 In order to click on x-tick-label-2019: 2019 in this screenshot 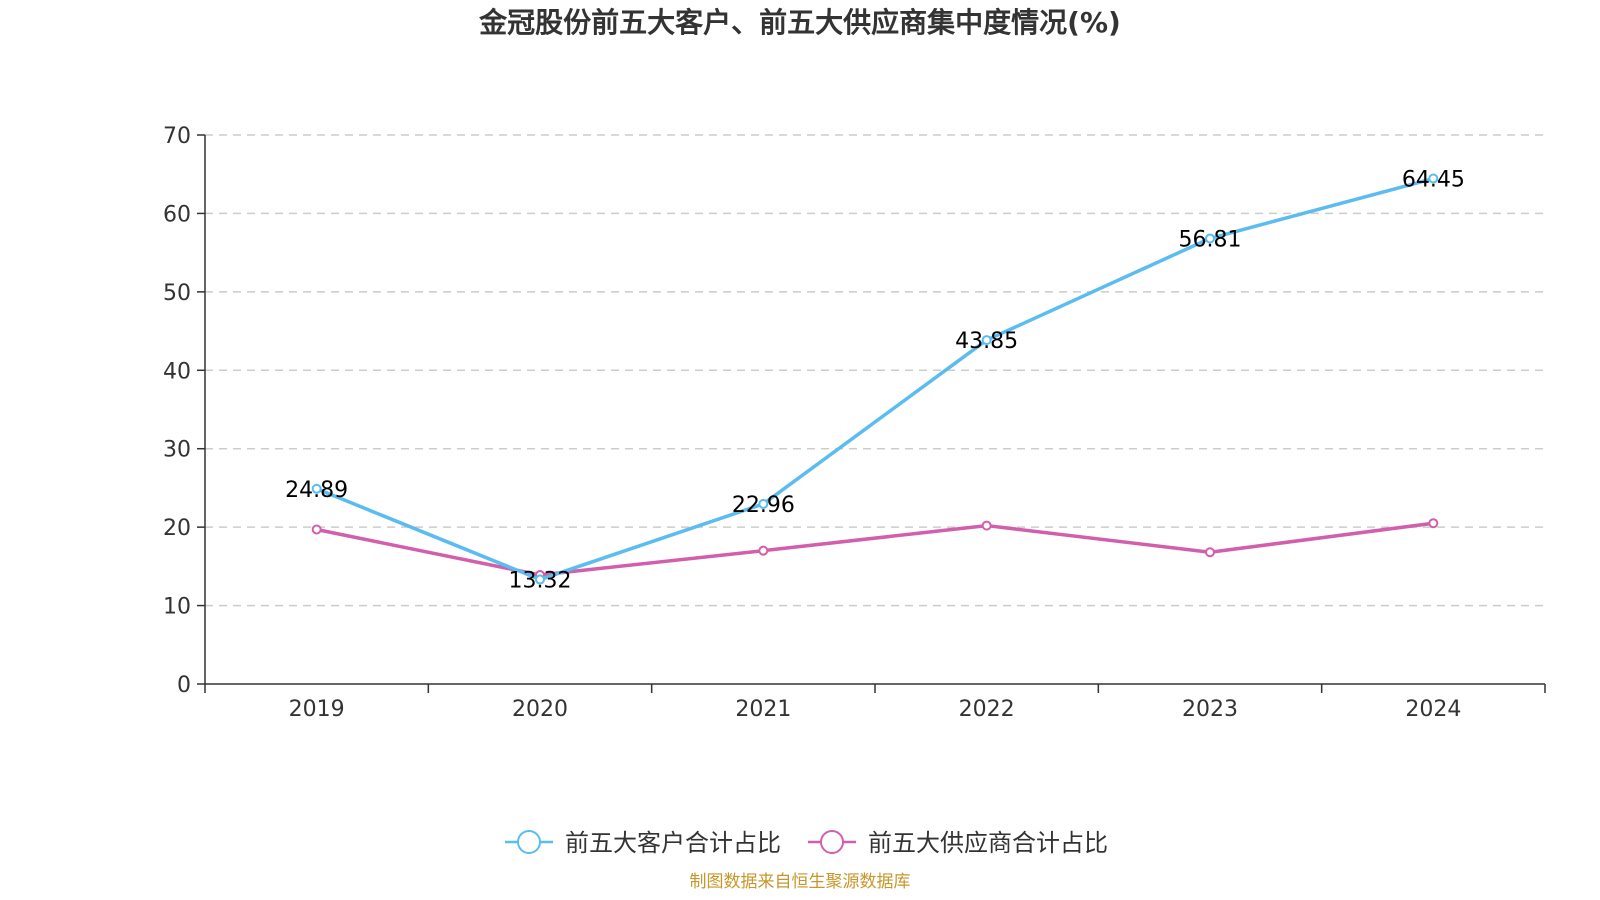, I will do `click(317, 709)`.